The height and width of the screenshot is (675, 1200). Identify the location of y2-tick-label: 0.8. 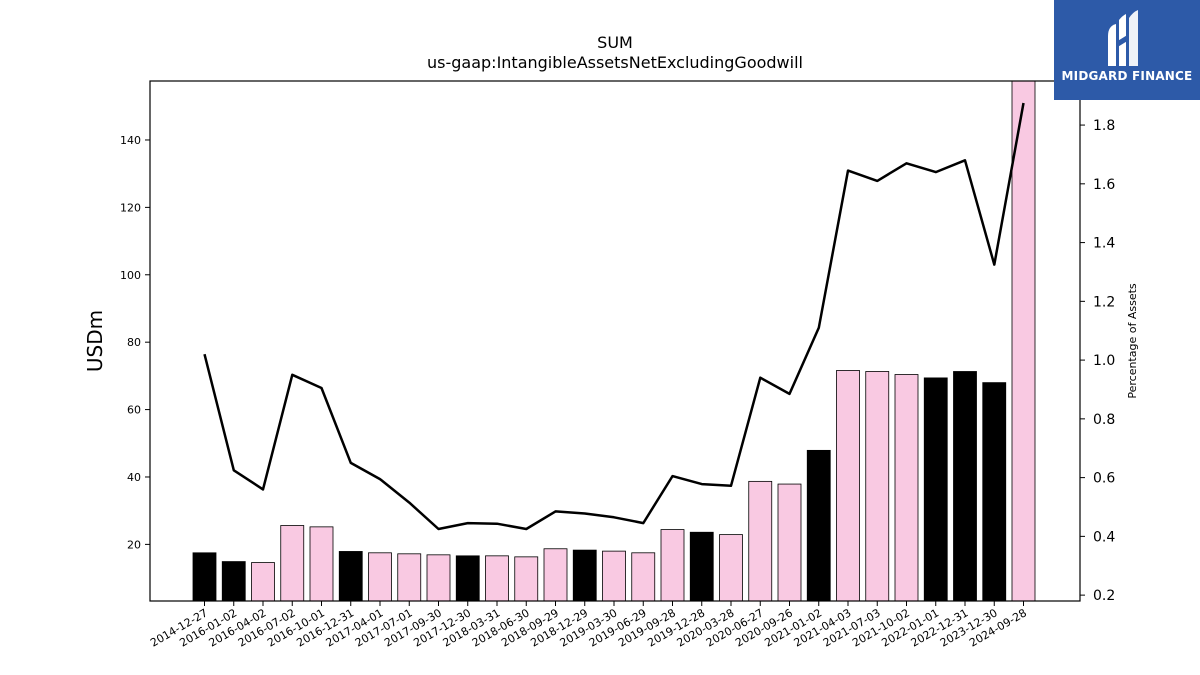
(1104, 420).